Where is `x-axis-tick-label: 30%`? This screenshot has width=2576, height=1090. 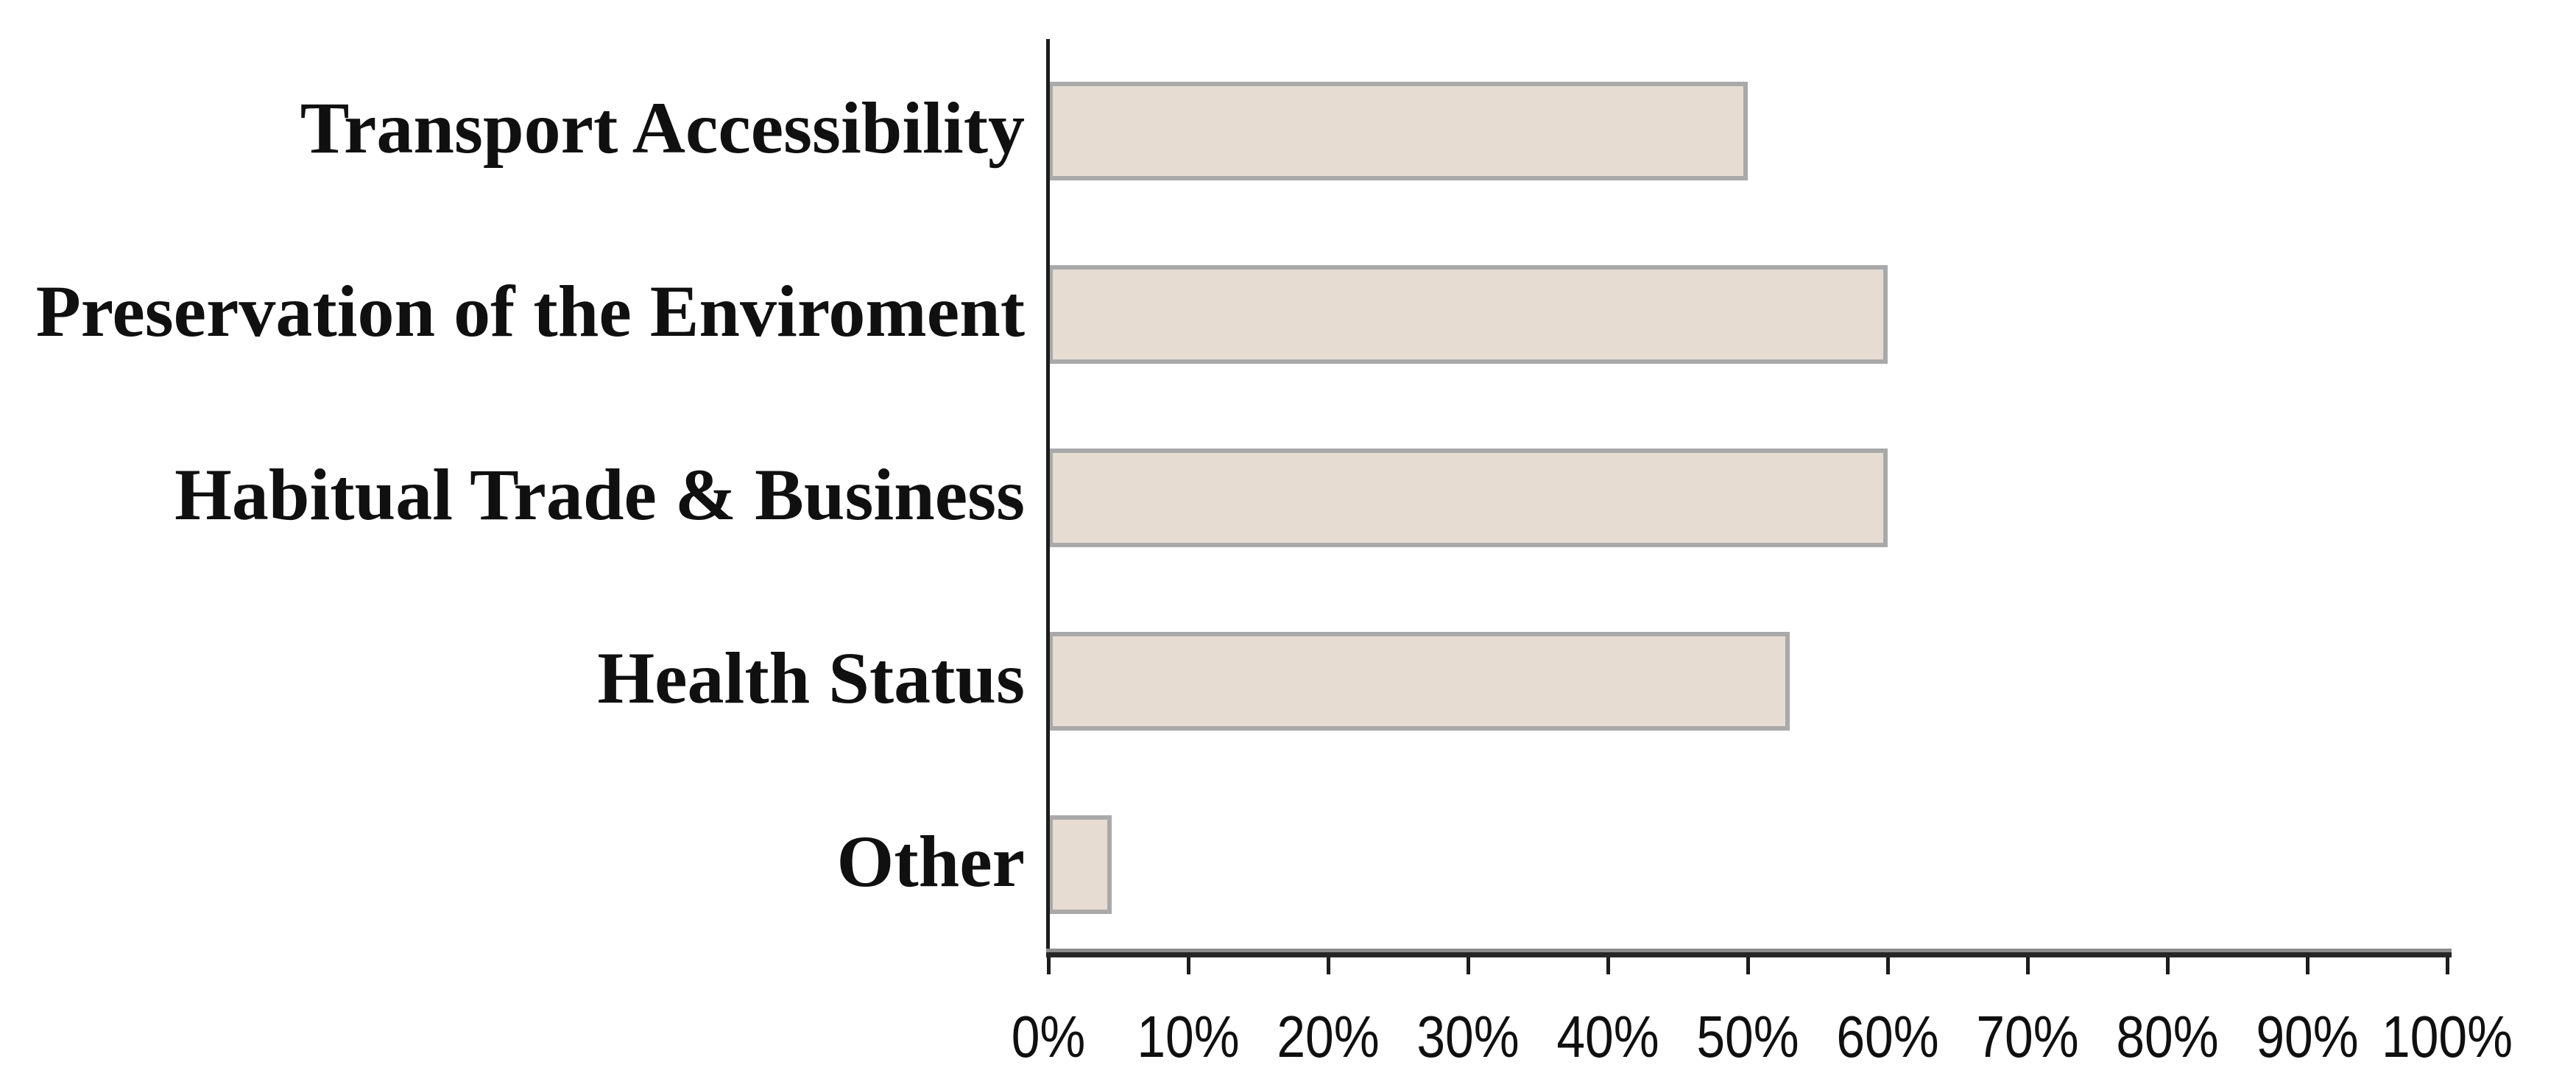
x-axis-tick-label: 30% is located at coordinates (1468, 1036).